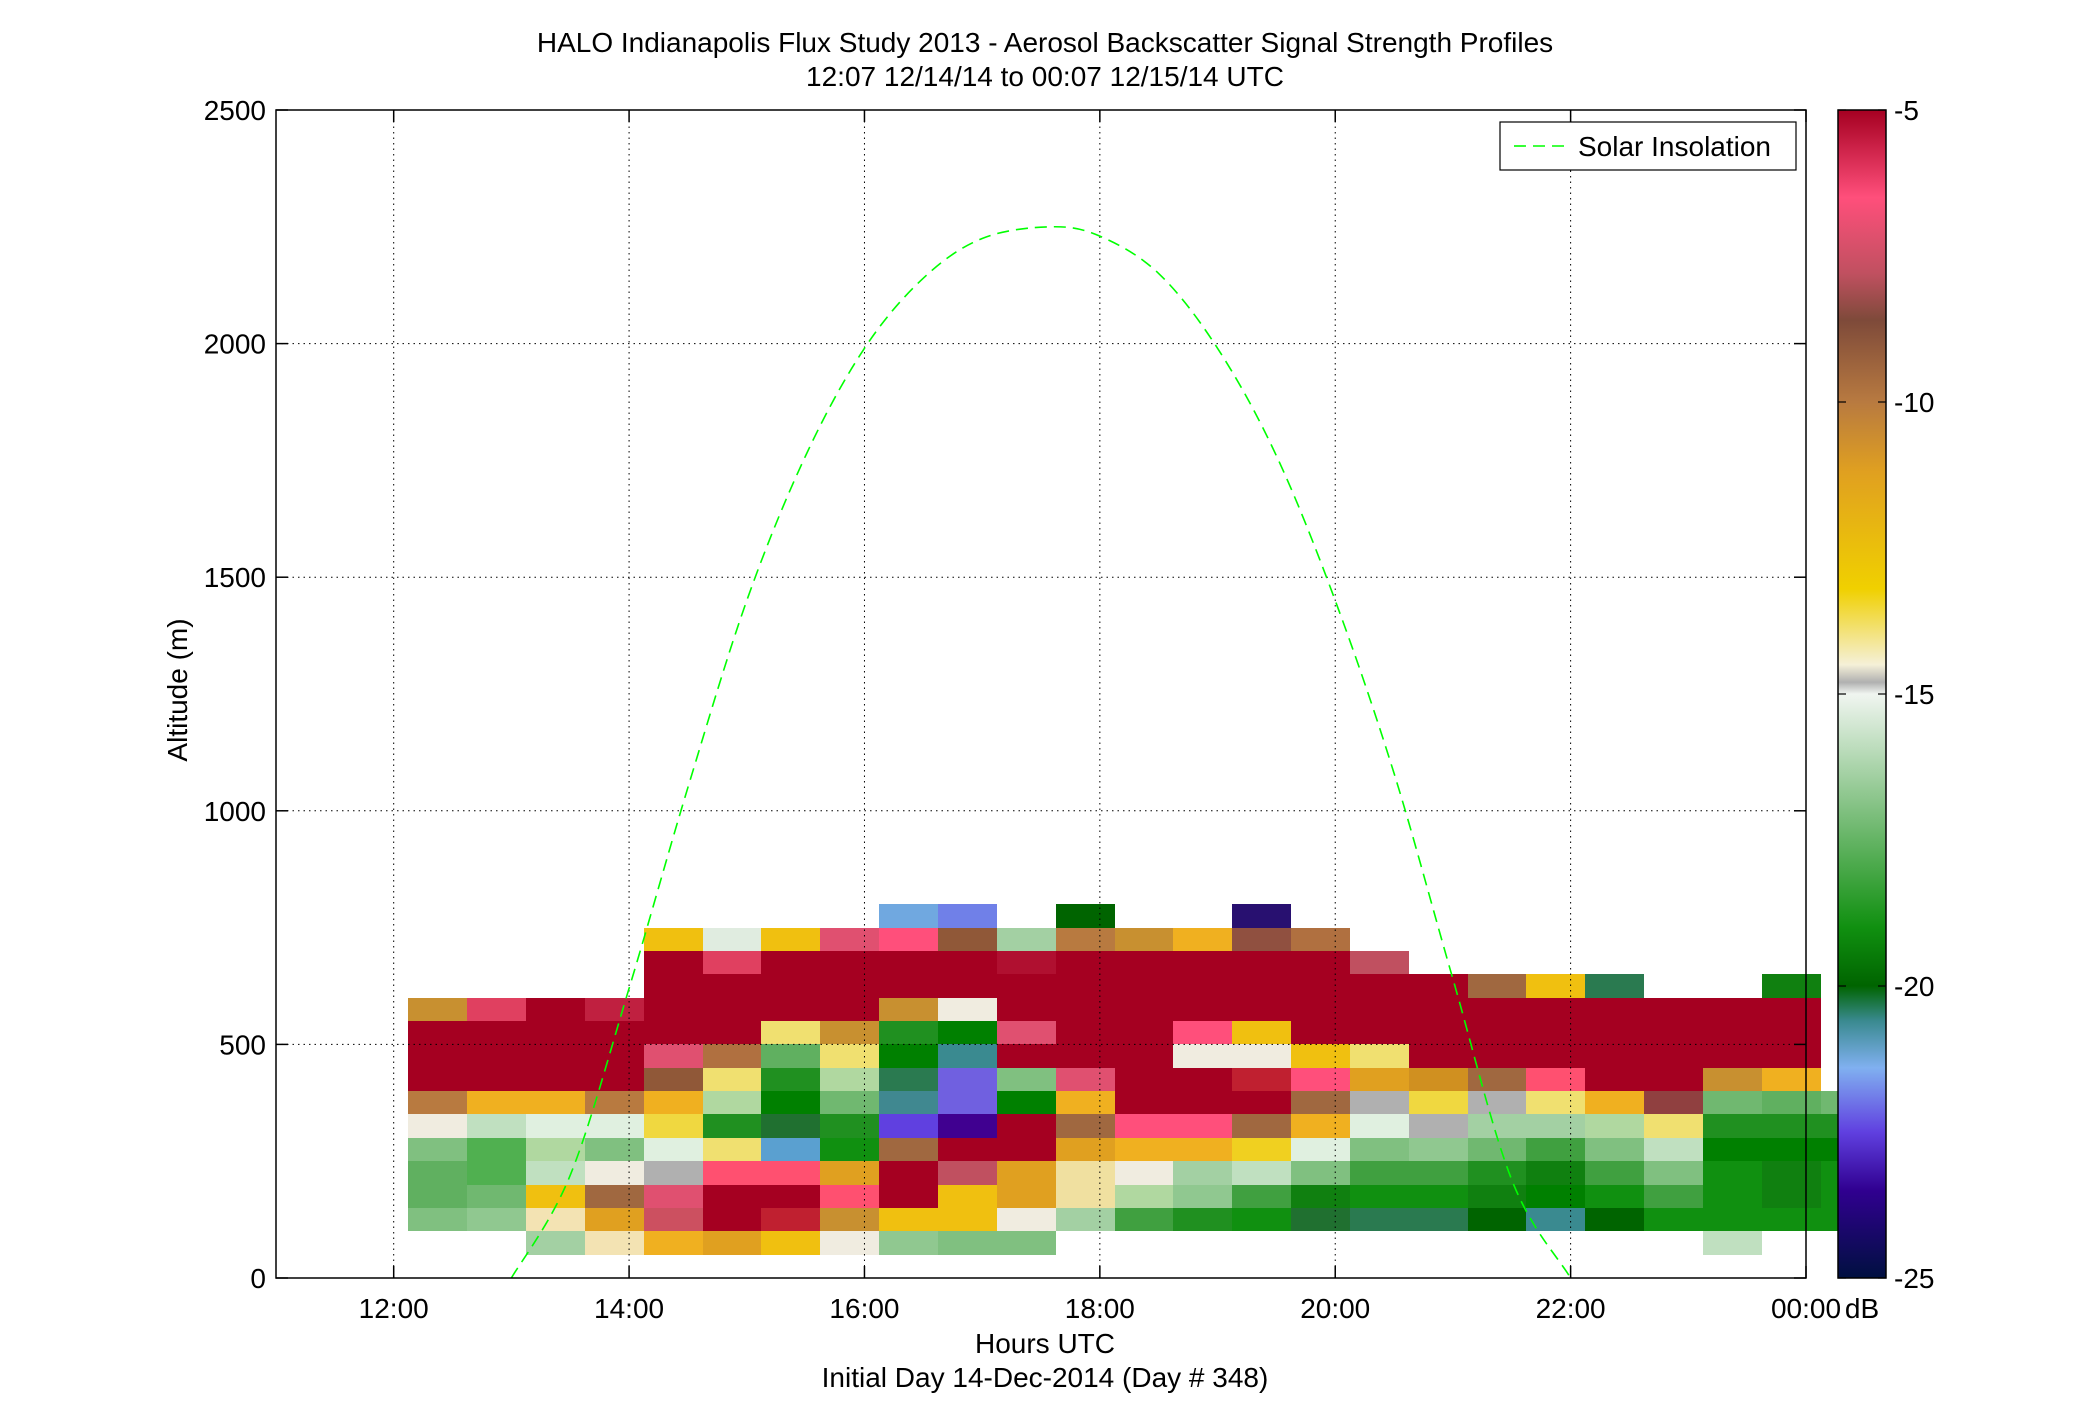  Describe the element at coordinates (1100, 1308) in the screenshot. I see `x-tick-label: 18:00` at that location.